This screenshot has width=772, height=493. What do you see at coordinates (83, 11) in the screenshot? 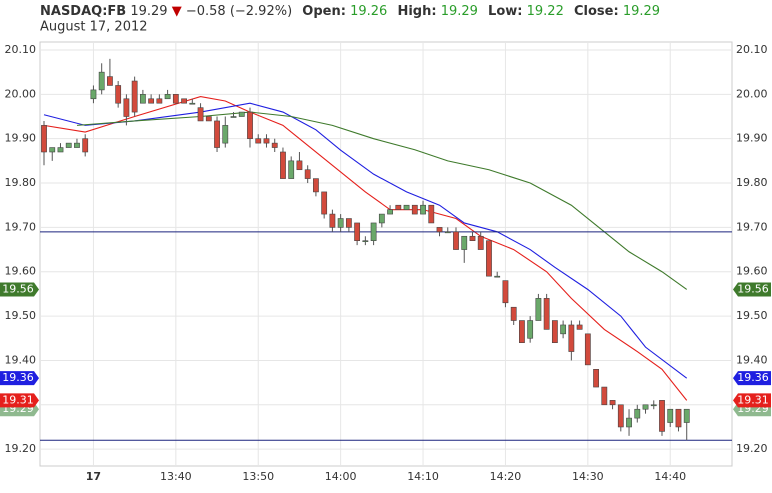
I see `symbol: NASDAQ:FB` at bounding box center [83, 11].